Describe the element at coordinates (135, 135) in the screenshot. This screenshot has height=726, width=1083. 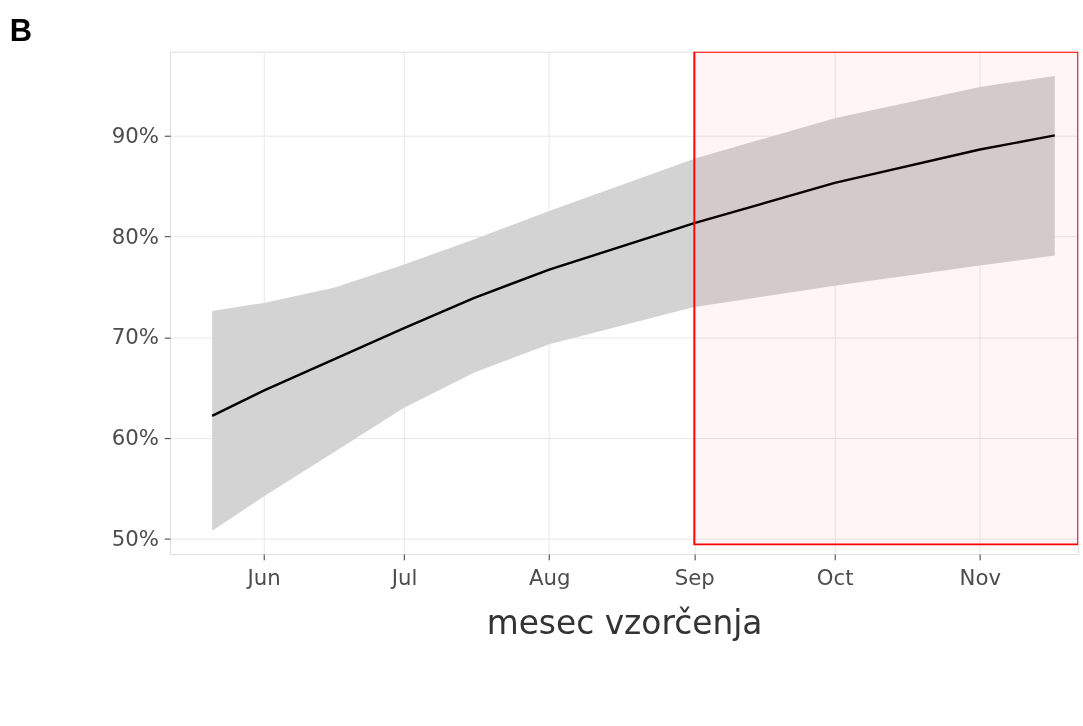
I see `y-tick-label: 90%` at that location.